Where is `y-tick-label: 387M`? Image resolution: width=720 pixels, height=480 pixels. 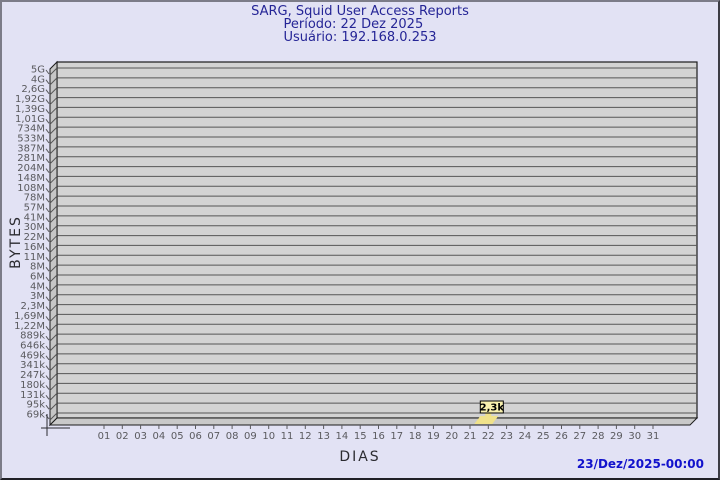
y-tick-label: 387M is located at coordinates (31, 148).